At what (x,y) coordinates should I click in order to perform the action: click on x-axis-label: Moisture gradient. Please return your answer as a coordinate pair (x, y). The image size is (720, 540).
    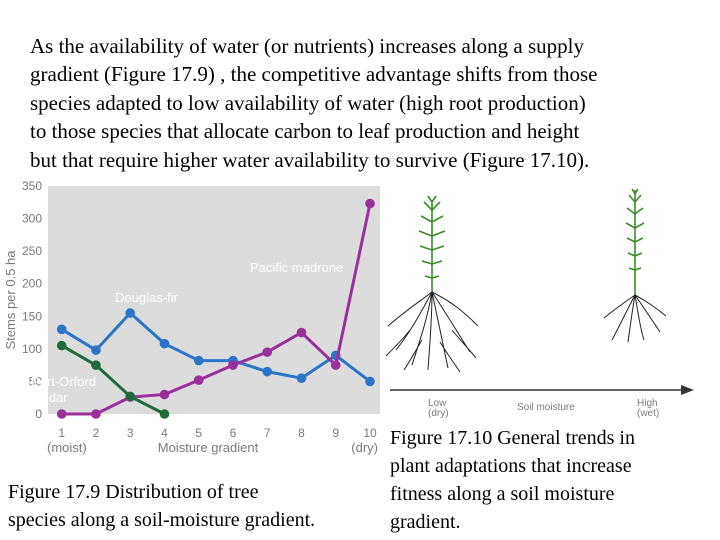
    Looking at the image, I should click on (208, 447).